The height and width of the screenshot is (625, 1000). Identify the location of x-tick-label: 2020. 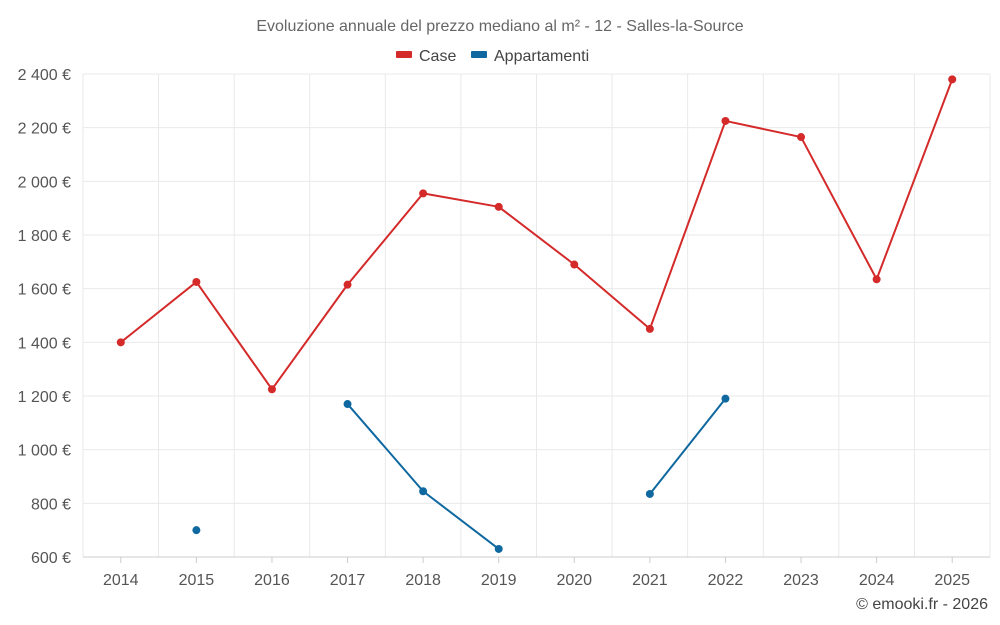
(574, 580).